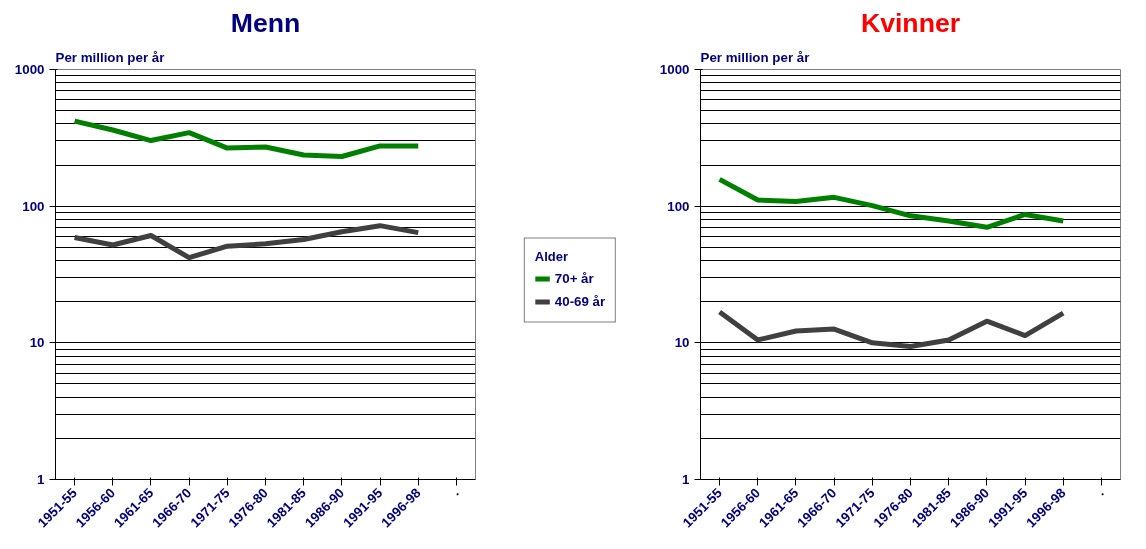 The image size is (1146, 549). What do you see at coordinates (574, 278) in the screenshot?
I see `legend-label: 70+ år` at bounding box center [574, 278].